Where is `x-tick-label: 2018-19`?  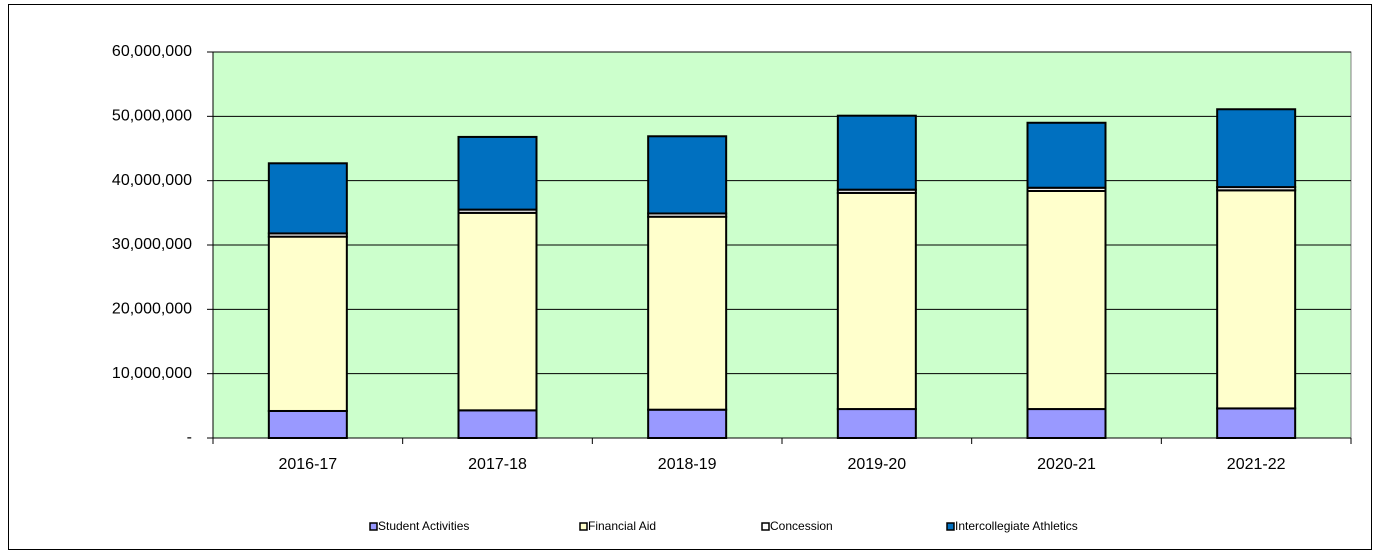
x-tick-label: 2018-19 is located at coordinates (687, 464).